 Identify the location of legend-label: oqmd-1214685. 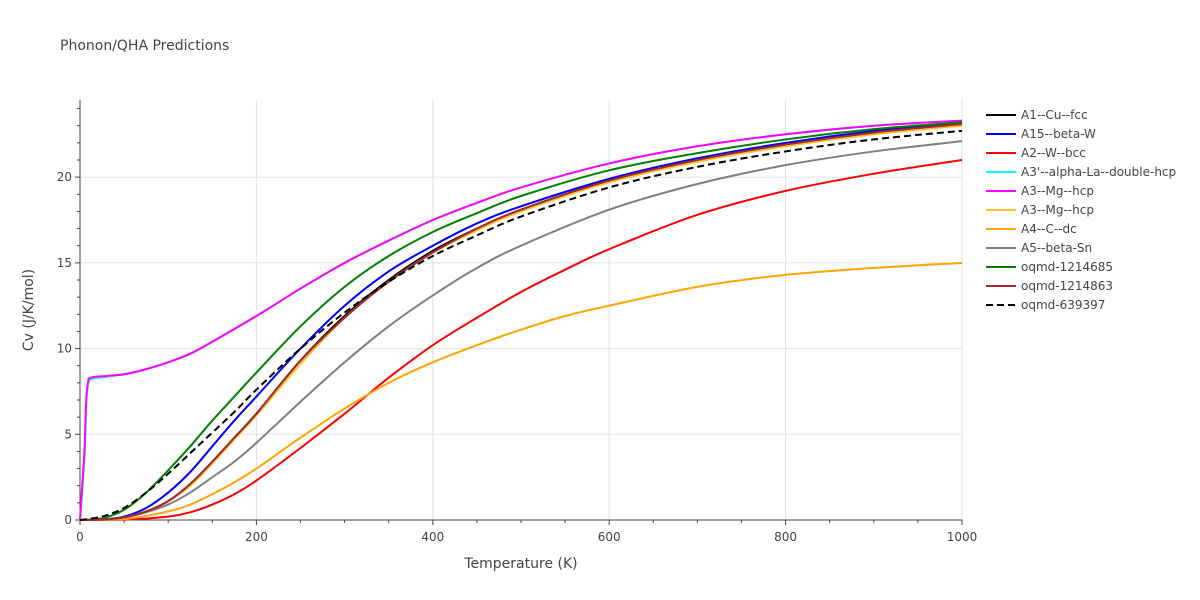
(1067, 267).